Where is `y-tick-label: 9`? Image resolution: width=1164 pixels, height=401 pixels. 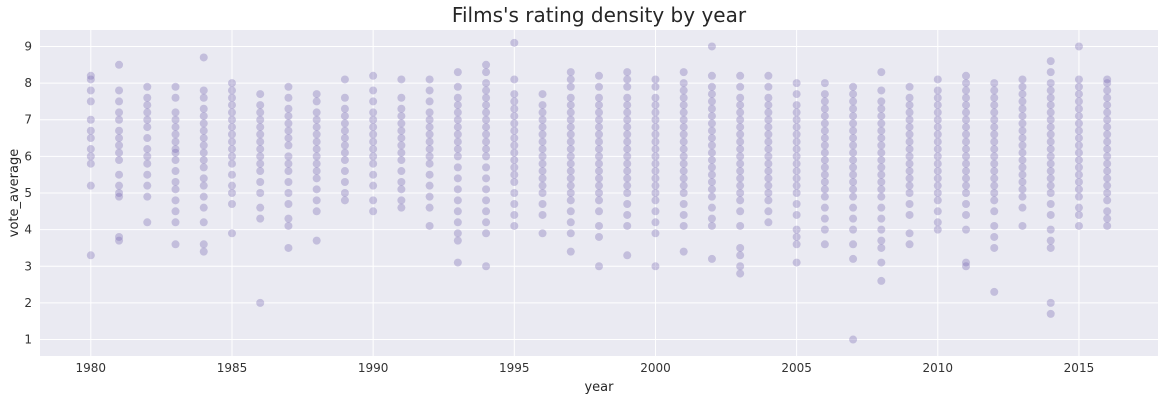
y-tick-label: 9 is located at coordinates (28, 46).